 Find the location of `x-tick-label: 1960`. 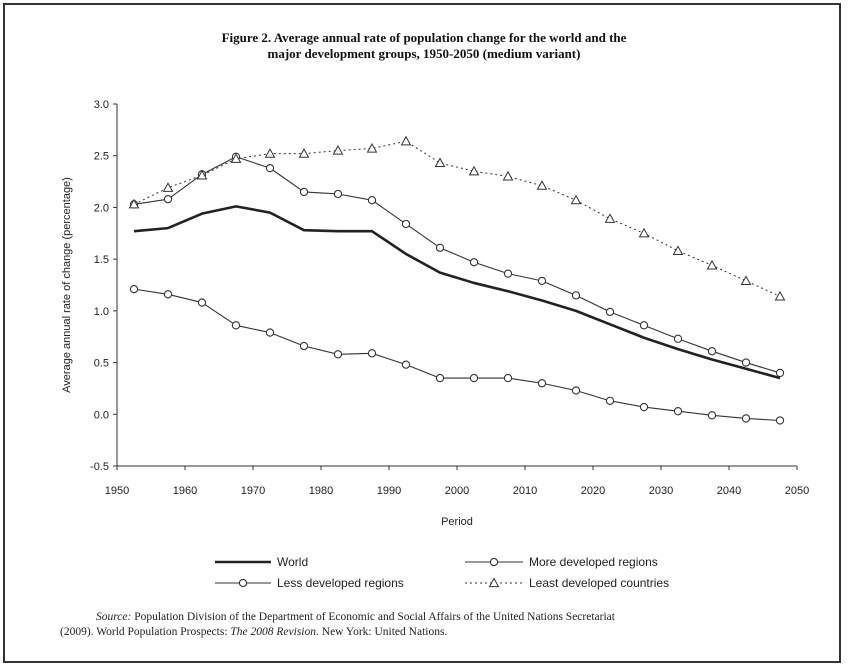

x-tick-label: 1960 is located at coordinates (185, 491).